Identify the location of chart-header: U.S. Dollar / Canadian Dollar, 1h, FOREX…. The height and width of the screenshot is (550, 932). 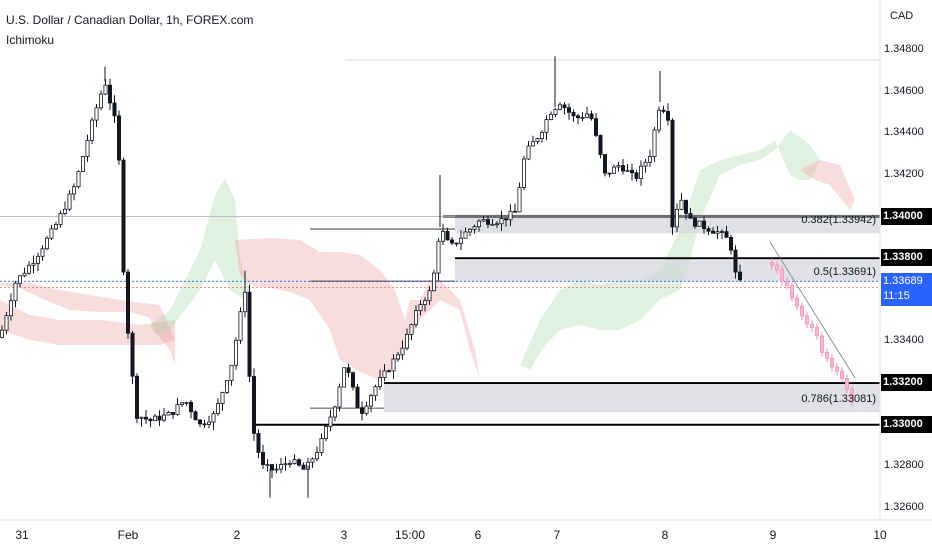
(129, 30).